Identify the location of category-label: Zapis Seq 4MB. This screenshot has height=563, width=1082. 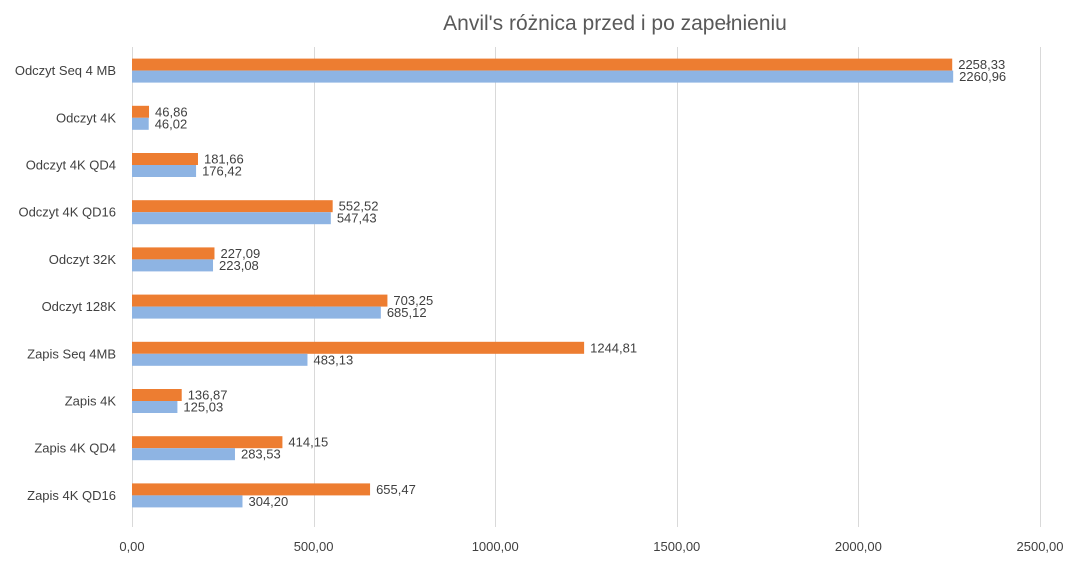
(71, 353).